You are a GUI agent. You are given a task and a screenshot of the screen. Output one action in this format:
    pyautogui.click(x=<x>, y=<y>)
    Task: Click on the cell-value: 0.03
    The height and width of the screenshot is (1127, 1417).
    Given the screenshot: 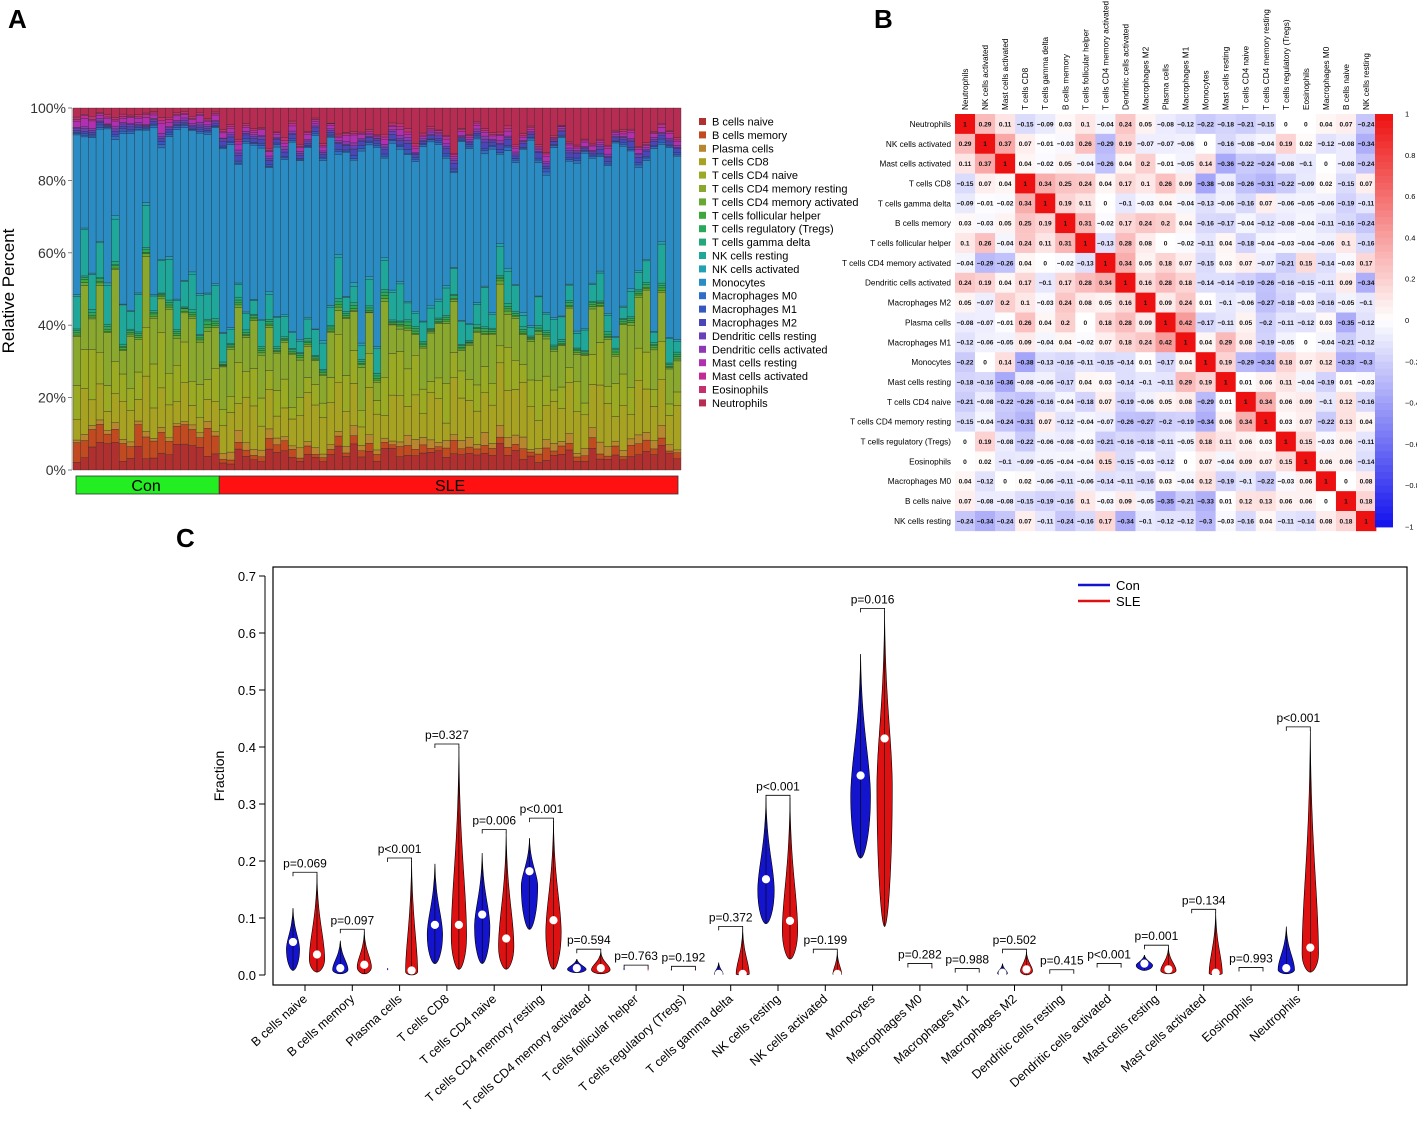 What is the action you would take?
    pyautogui.click(x=965, y=224)
    